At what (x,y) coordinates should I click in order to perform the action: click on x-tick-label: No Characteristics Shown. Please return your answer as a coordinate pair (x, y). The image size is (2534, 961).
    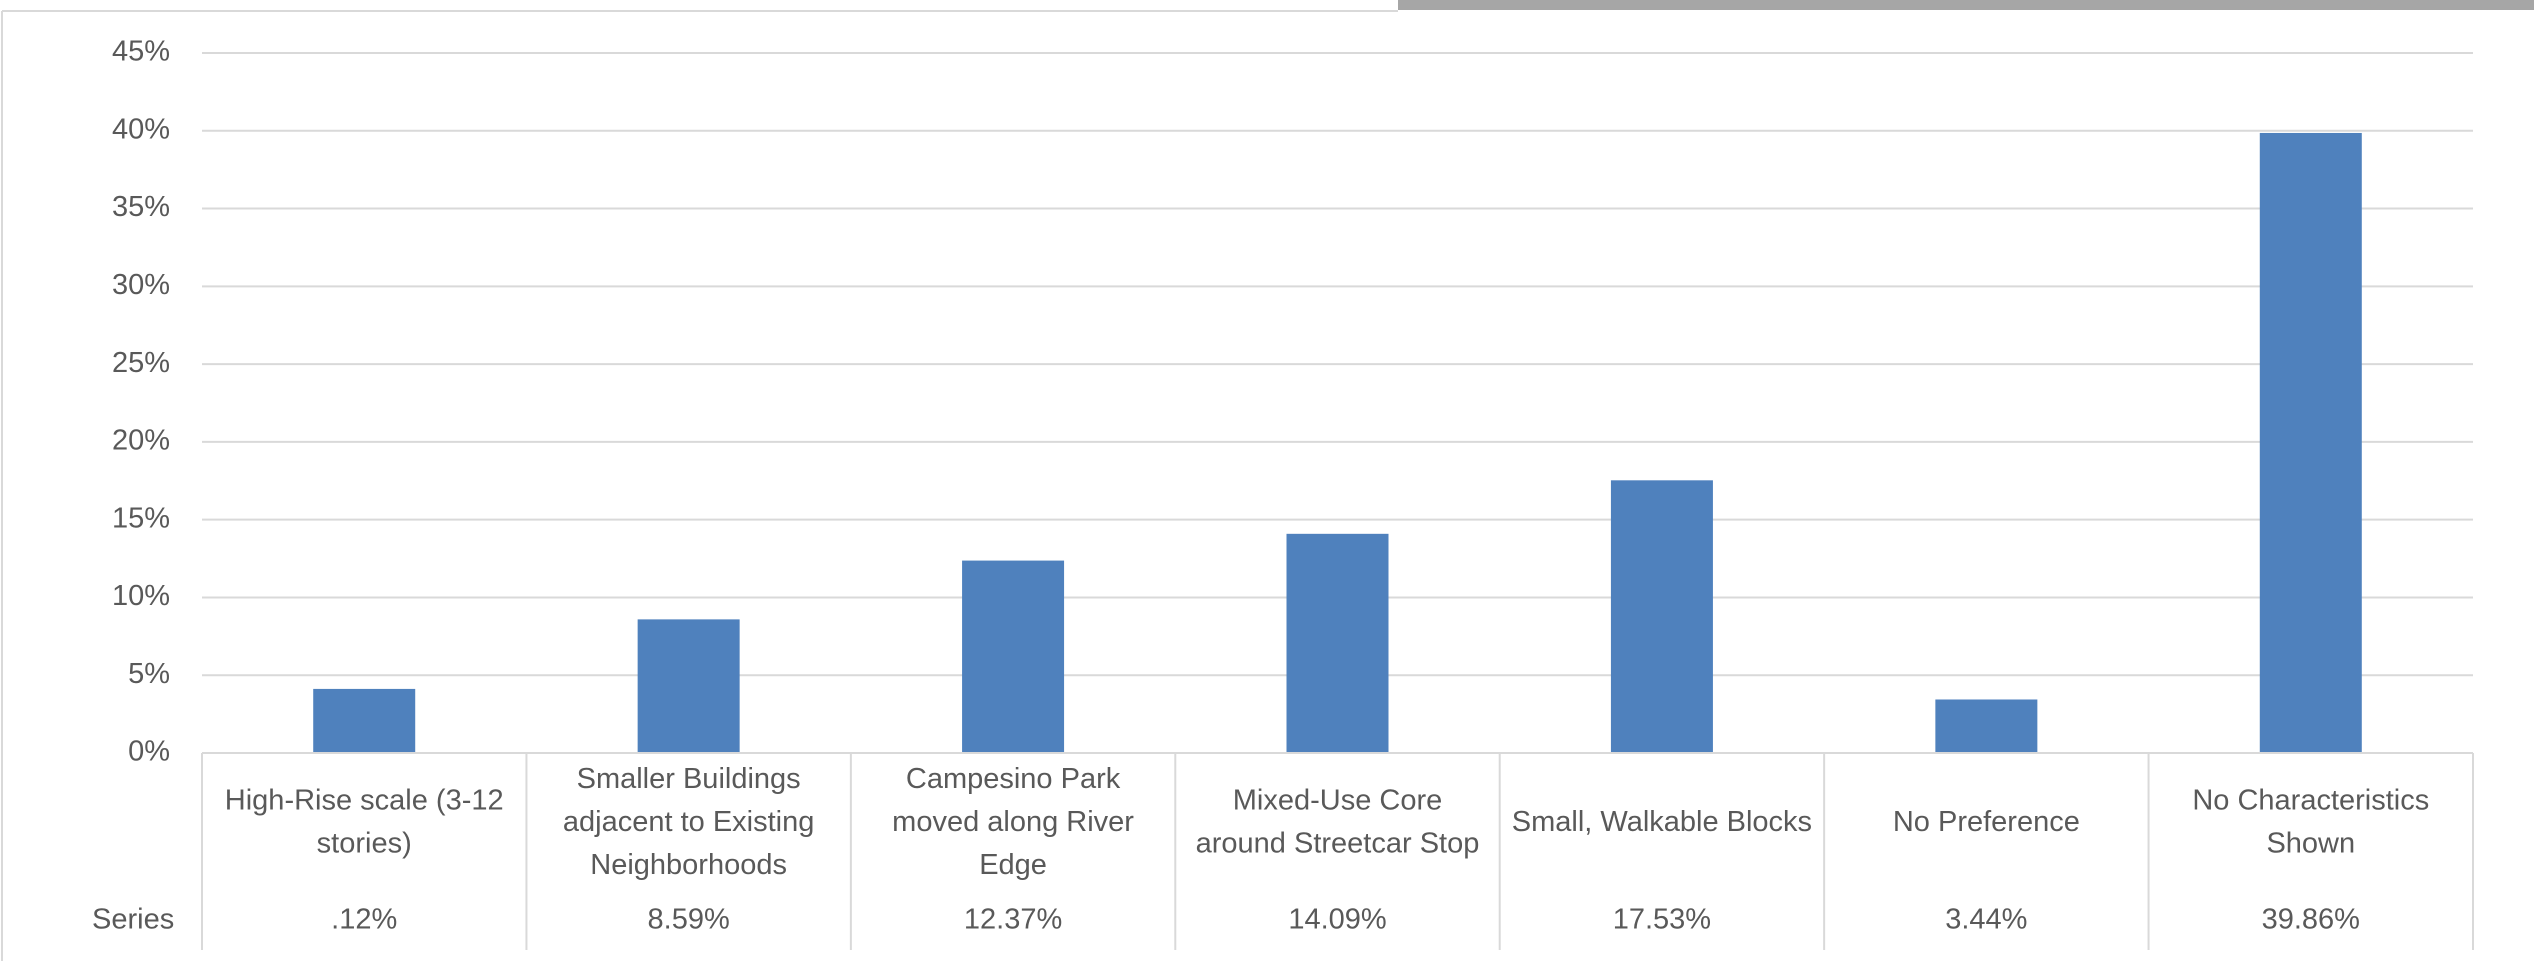
    Looking at the image, I should click on (2310, 821).